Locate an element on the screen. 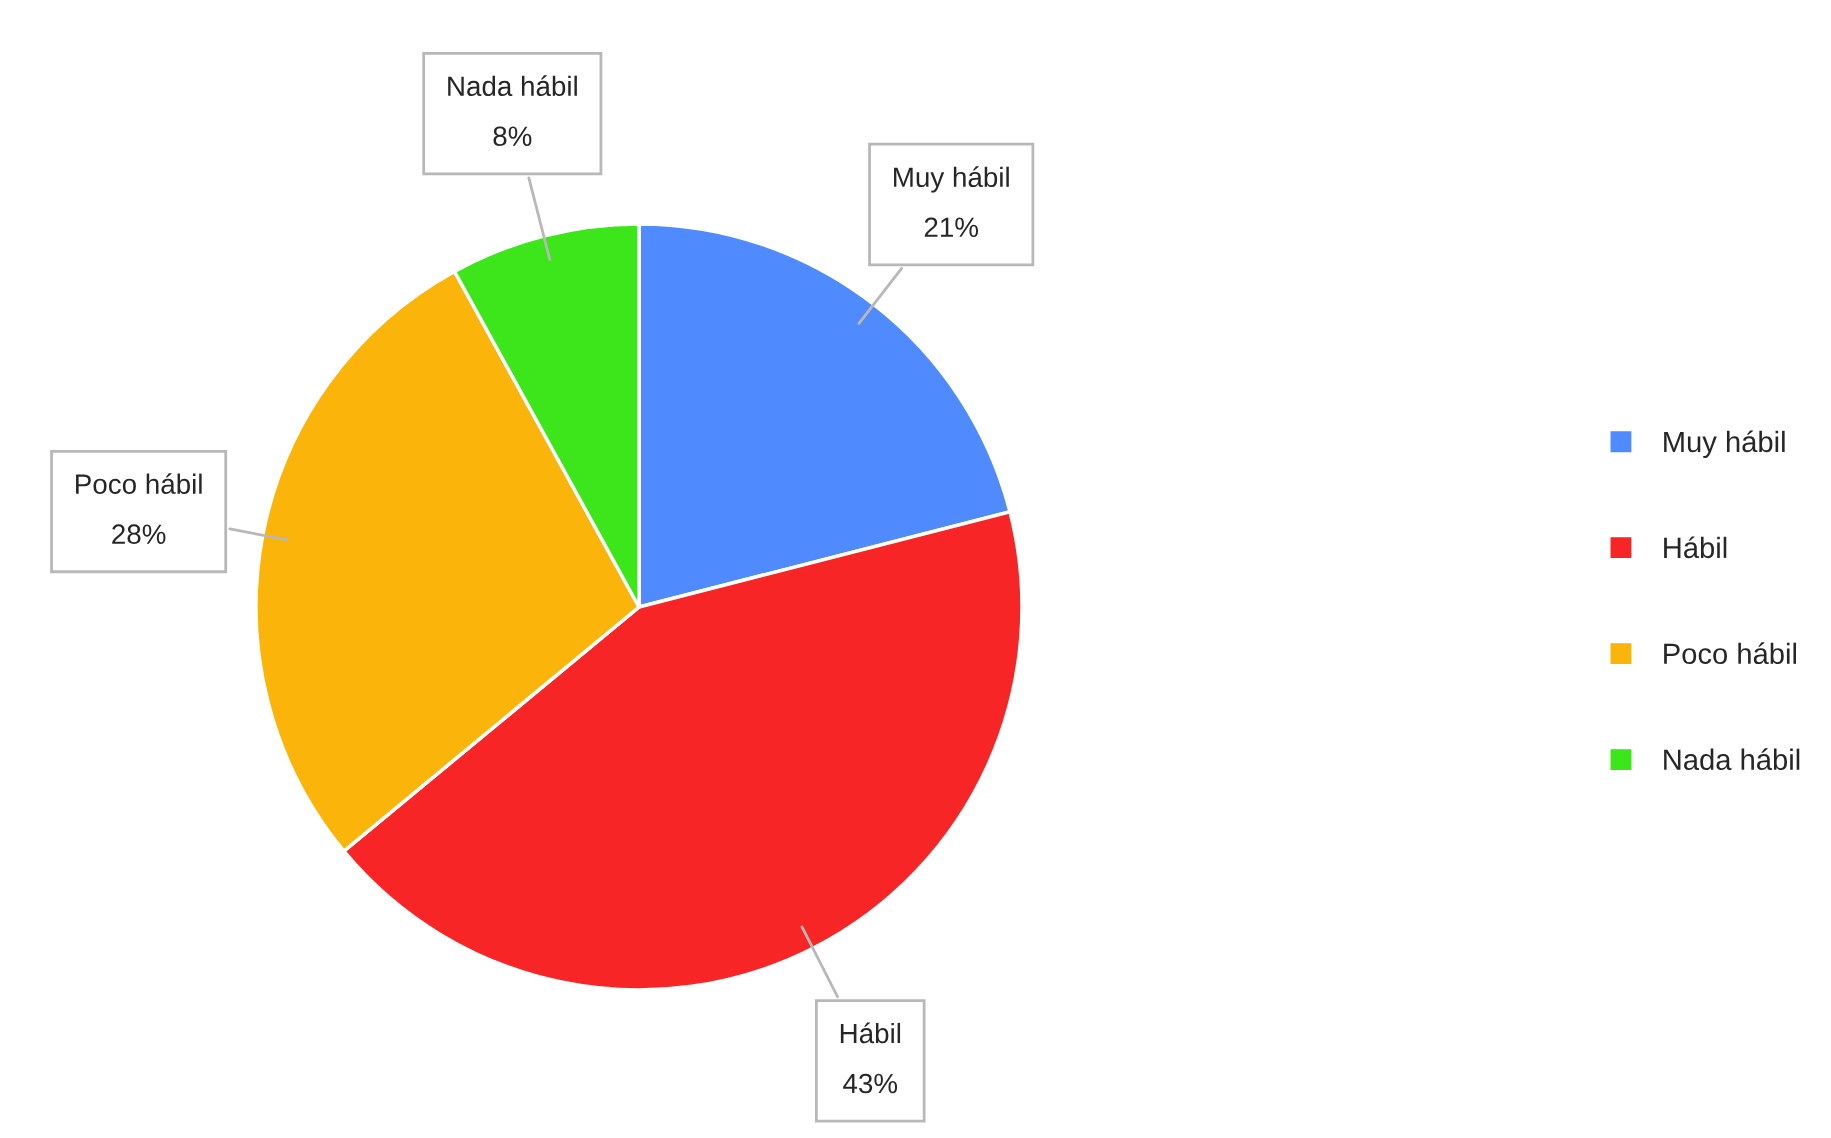 The image size is (1831, 1138). category-label: Nada hábil is located at coordinates (512, 86).